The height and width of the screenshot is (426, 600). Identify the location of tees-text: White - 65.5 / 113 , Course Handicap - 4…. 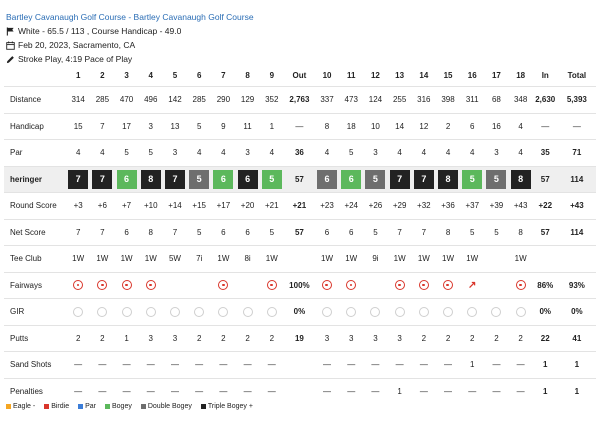
(100, 31).